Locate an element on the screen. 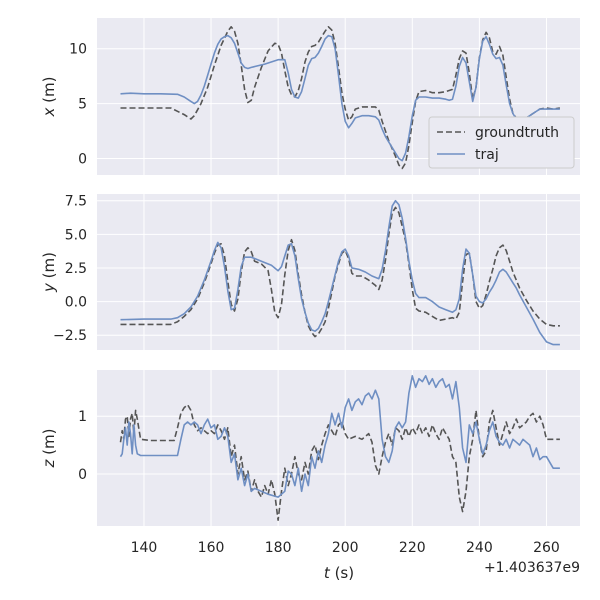 This screenshot has height=600, width=600. x-tick-label: 240 is located at coordinates (479, 548).